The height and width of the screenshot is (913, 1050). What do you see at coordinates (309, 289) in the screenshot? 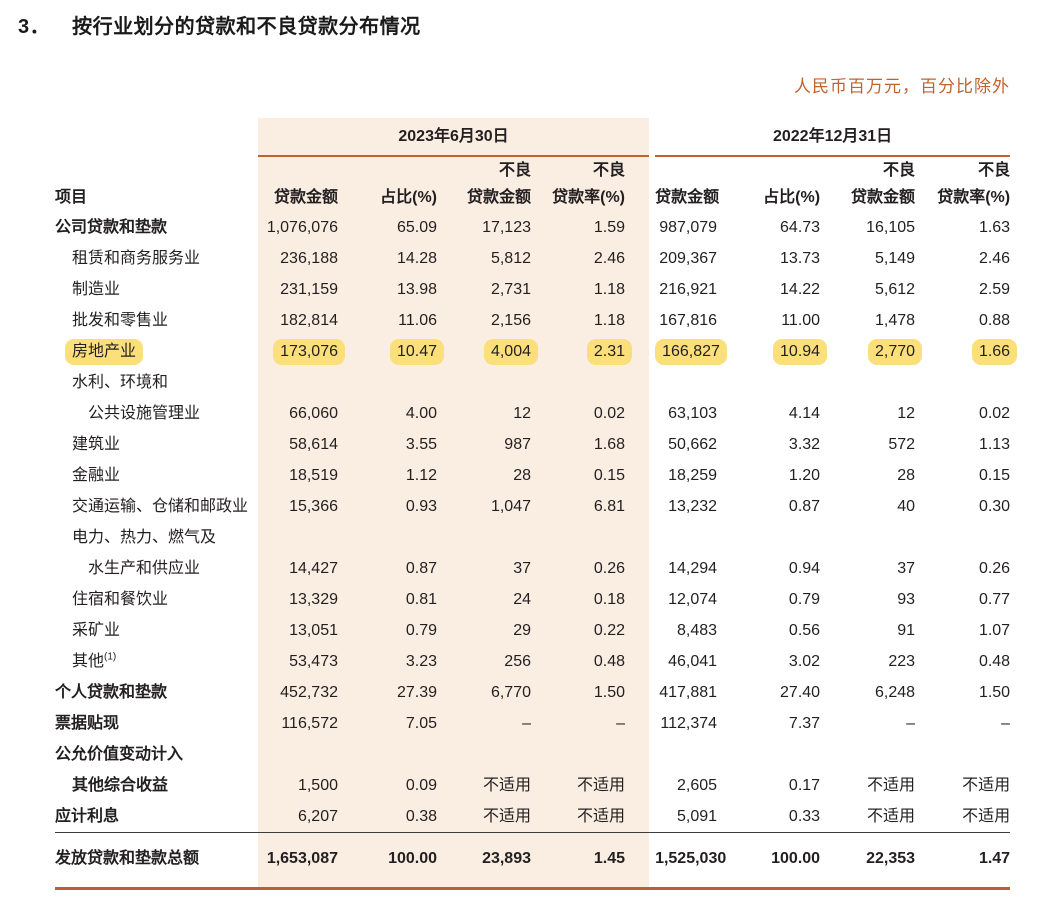
I see `value-cell: 231,159` at bounding box center [309, 289].